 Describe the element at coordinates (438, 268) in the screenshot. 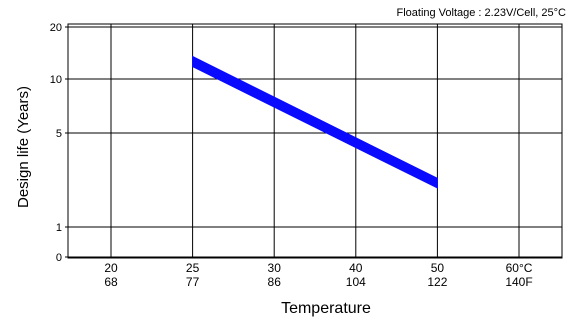

I see `x-tick-label-celsius: 50` at that location.